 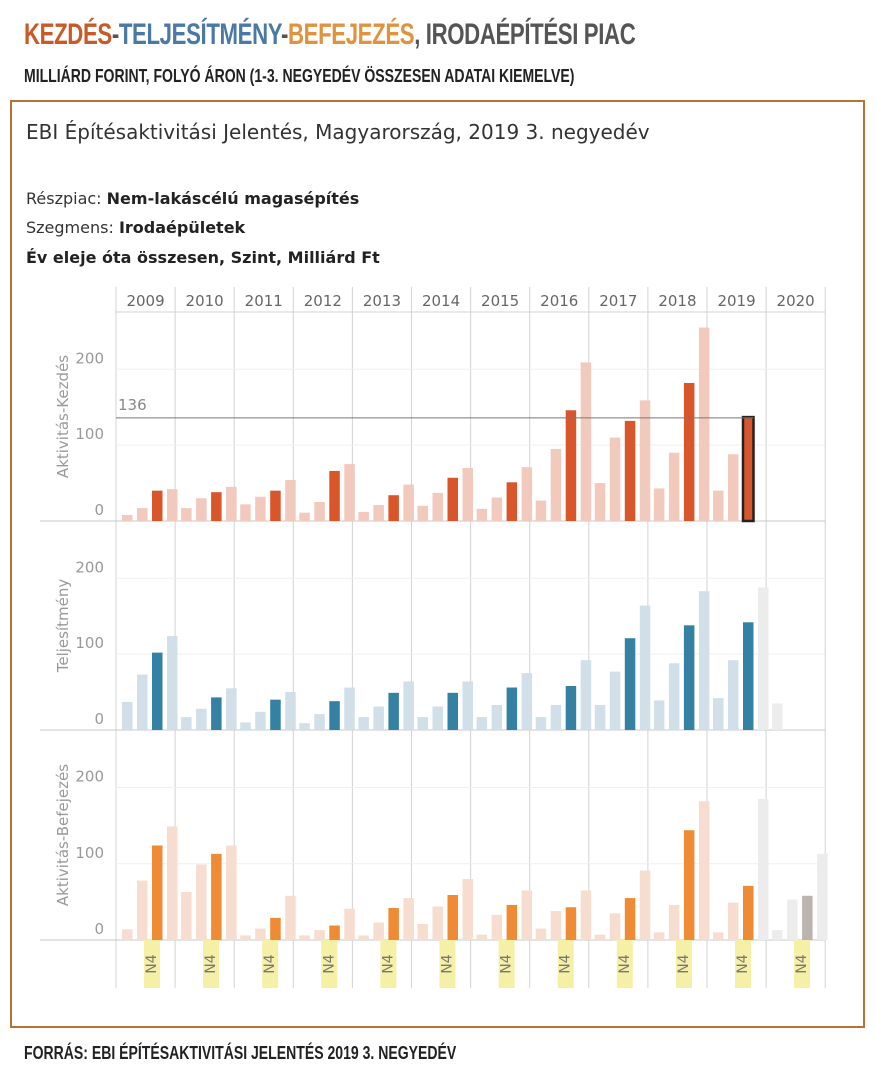 I want to click on reference-line-label: 136, so click(x=132, y=405).